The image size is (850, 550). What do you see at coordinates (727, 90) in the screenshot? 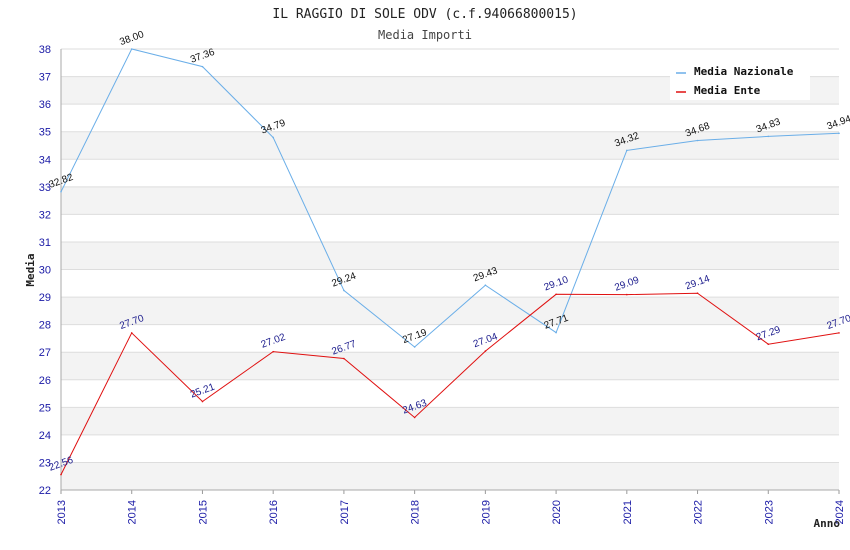
I see `legend-label-media-ente: Media Ente` at bounding box center [727, 90].